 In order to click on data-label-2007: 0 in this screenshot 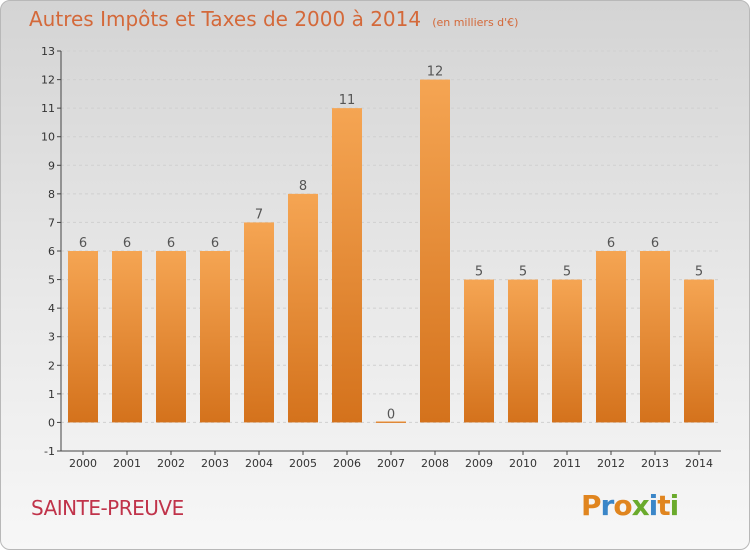, I will do `click(391, 414)`.